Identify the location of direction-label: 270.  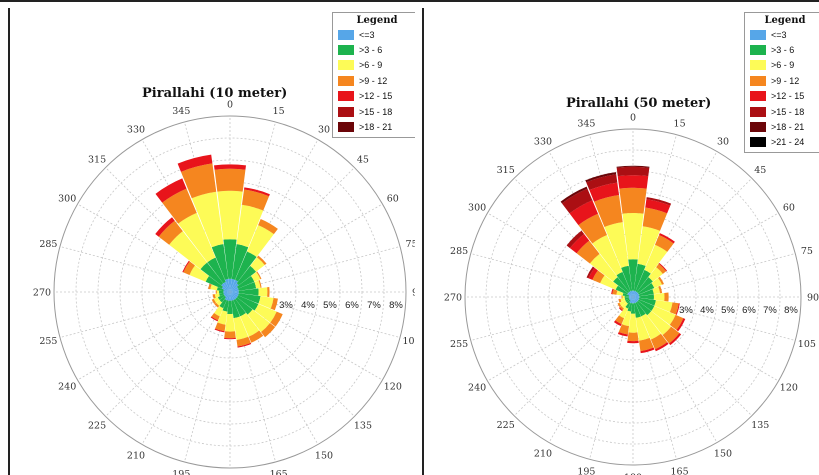
(42, 293).